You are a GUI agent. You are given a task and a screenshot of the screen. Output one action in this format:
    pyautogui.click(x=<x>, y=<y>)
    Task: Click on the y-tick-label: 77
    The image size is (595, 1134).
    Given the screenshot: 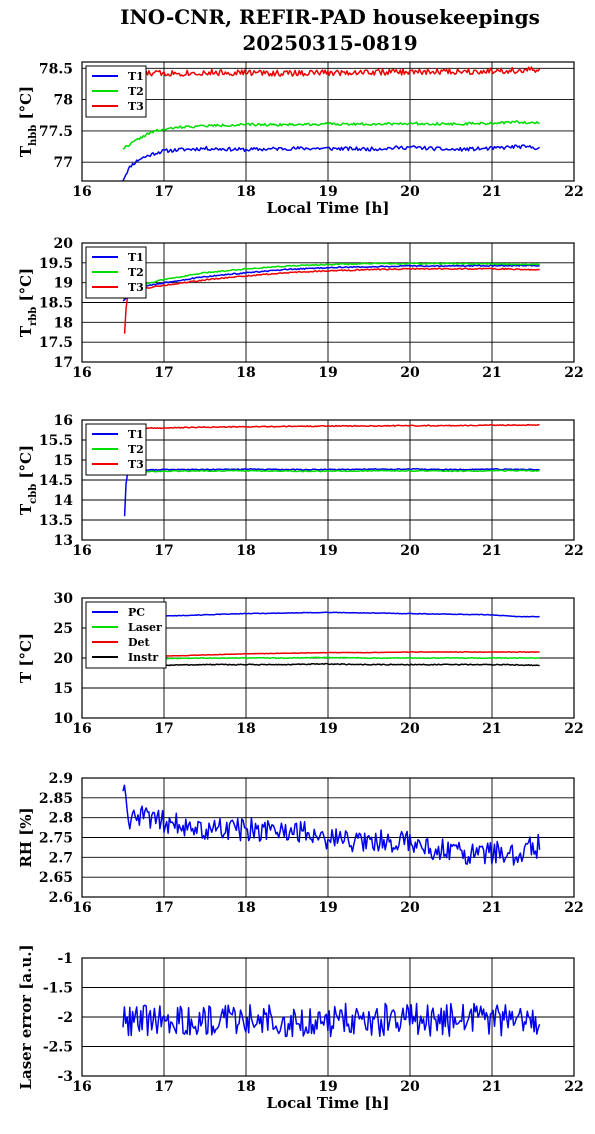 What is the action you would take?
    pyautogui.click(x=63, y=163)
    